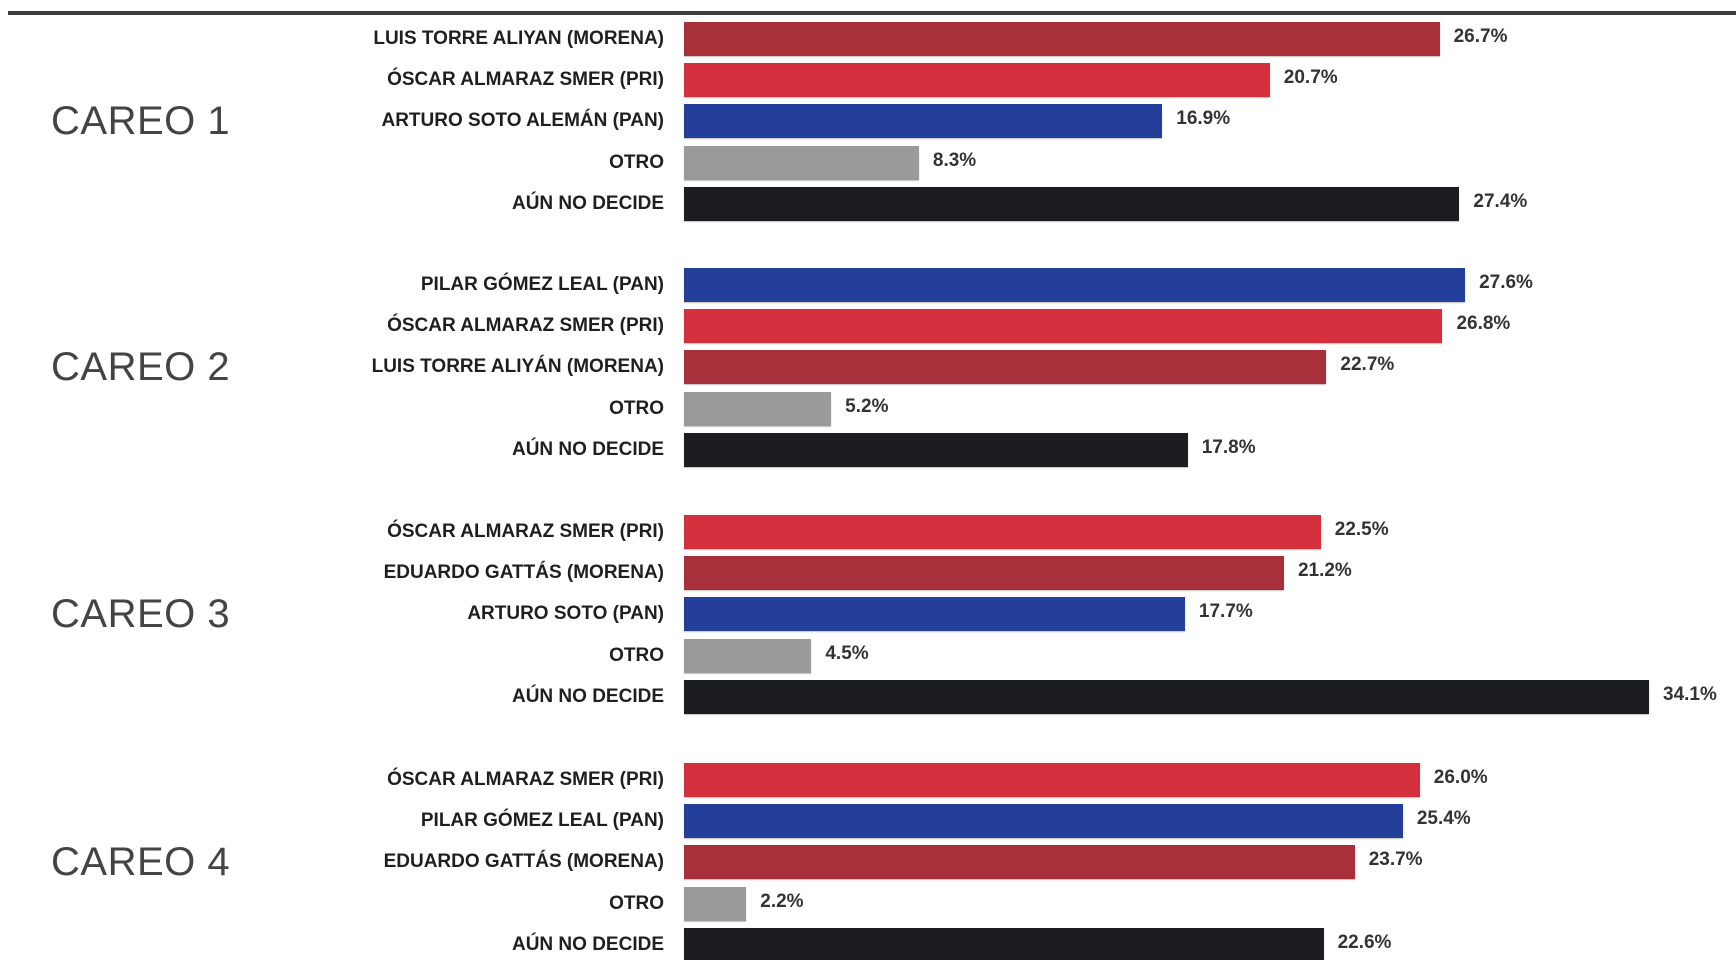  I want to click on category-label: LUIS TORRE ALIYÁN (MORENA), so click(517, 367).